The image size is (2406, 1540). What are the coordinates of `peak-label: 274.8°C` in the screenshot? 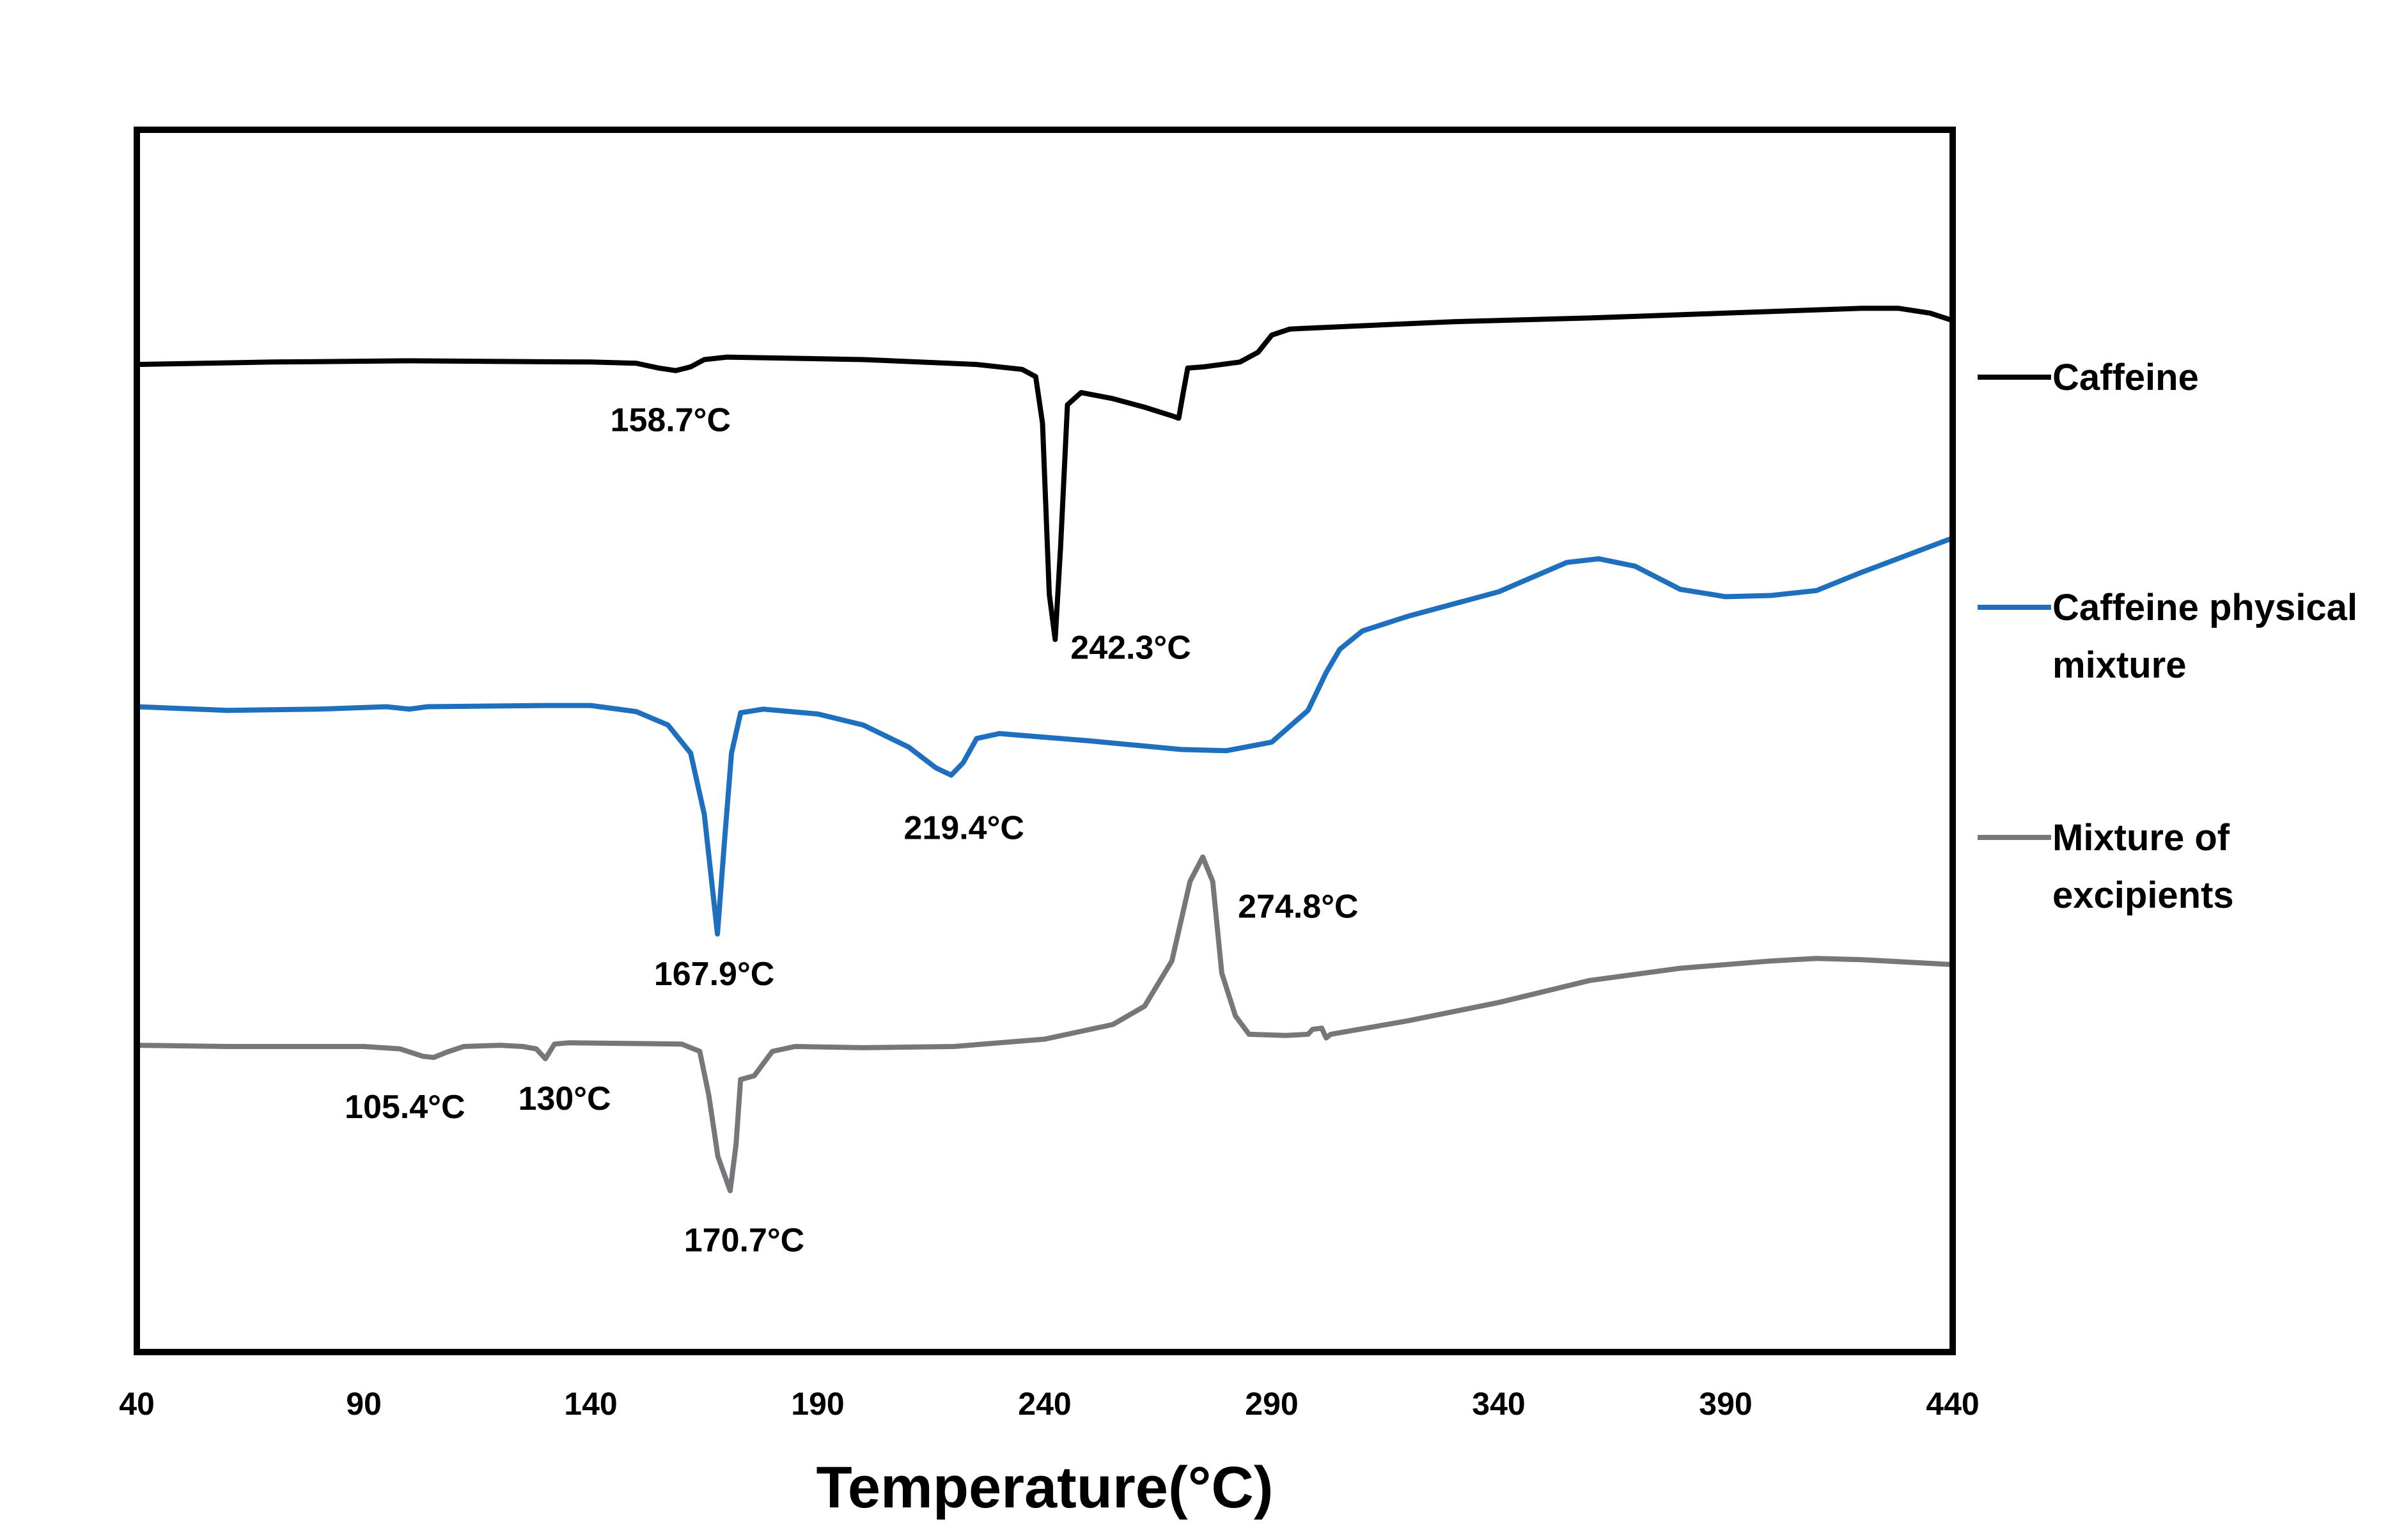 It's located at (1298, 907).